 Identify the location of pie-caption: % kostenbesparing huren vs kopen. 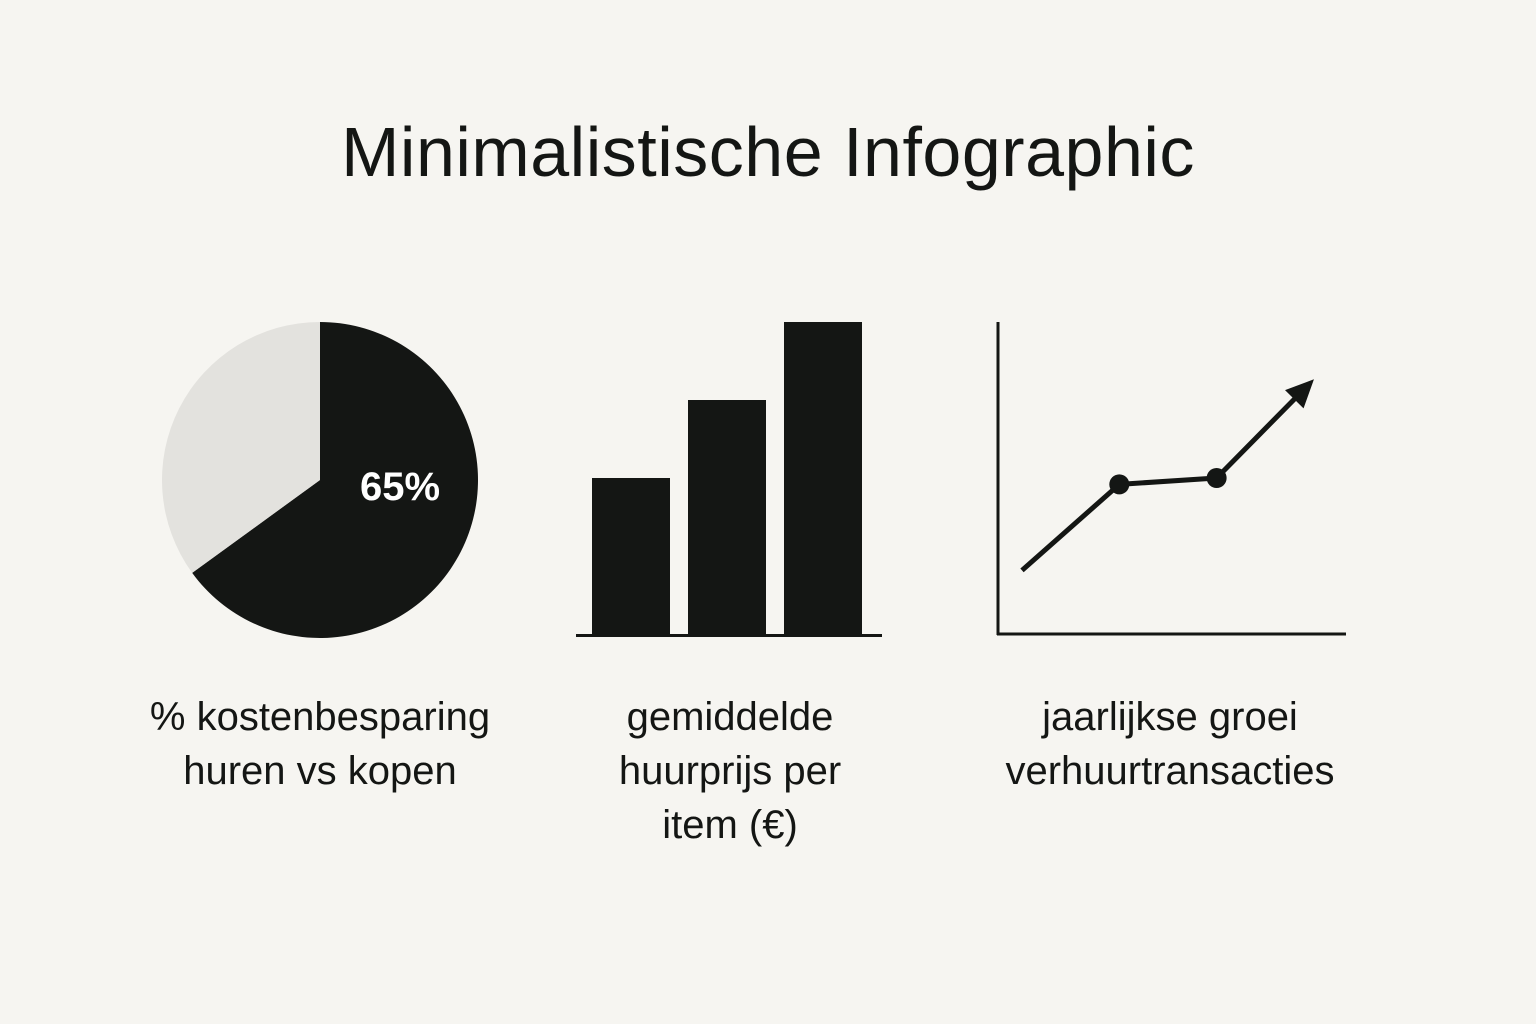
(320, 744).